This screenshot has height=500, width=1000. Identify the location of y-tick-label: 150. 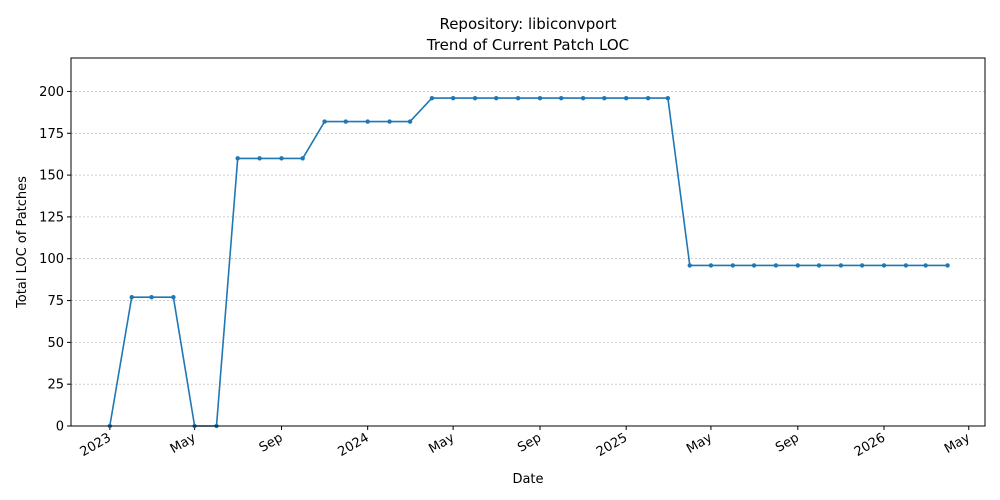
(51, 176).